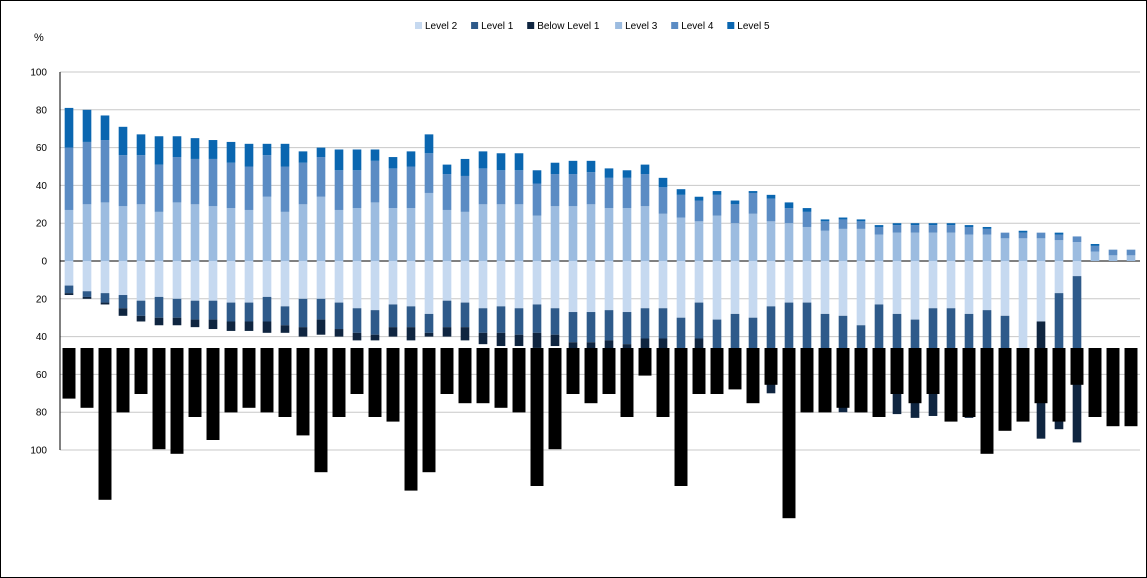  What do you see at coordinates (697, 26) in the screenshot?
I see `legend-entry: Level 4` at bounding box center [697, 26].